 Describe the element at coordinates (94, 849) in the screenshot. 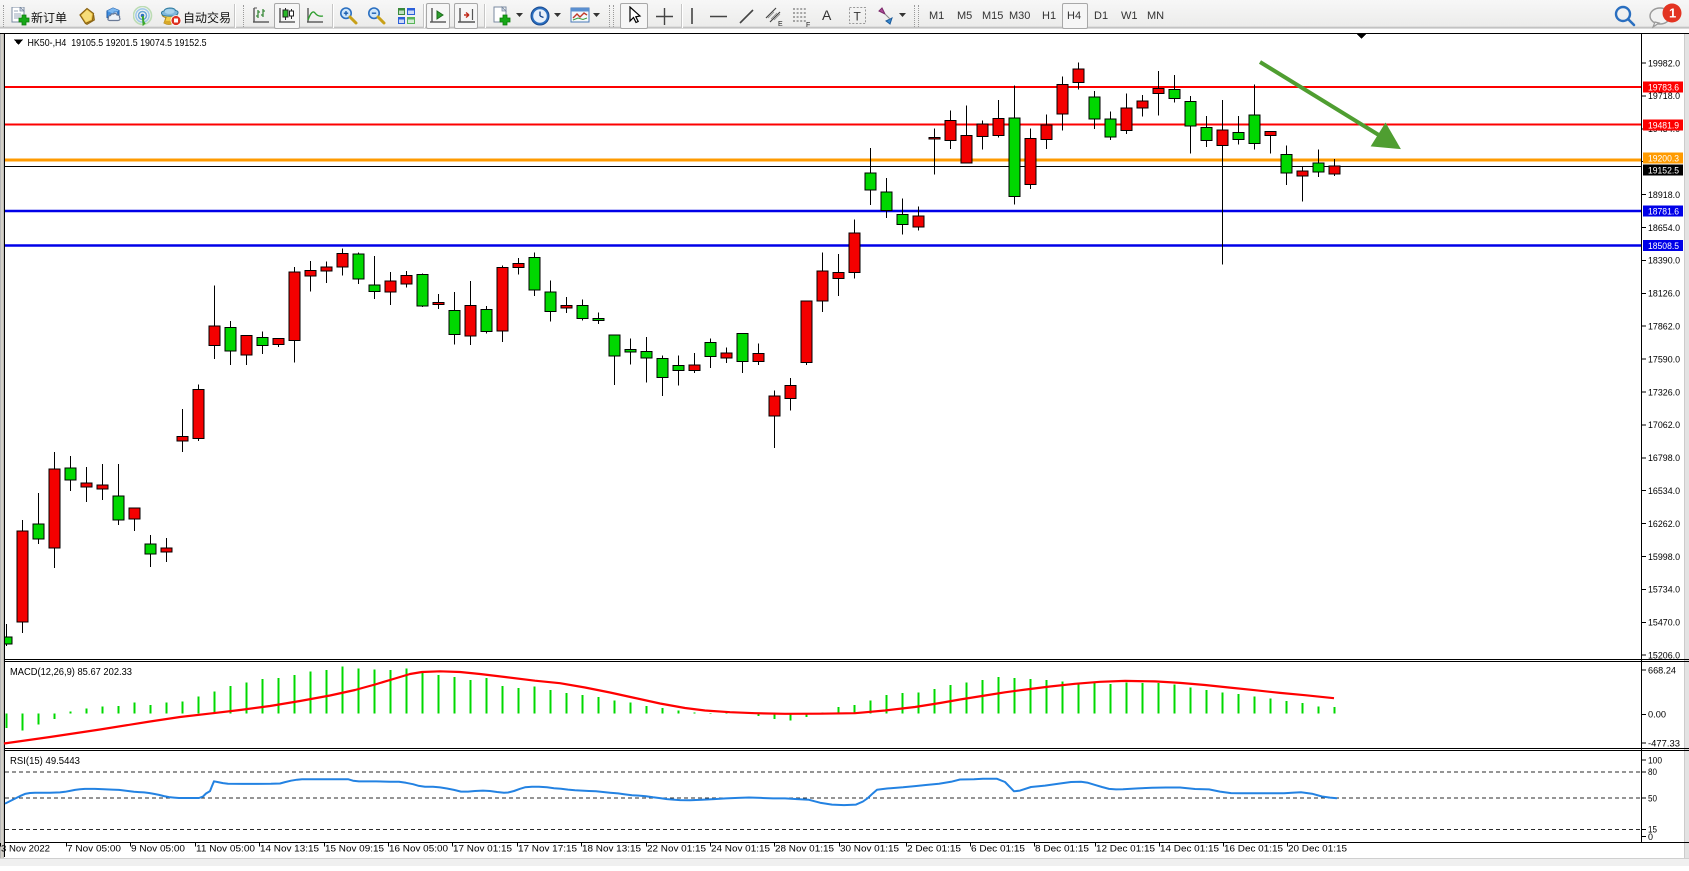

I see `svg-text: 7 Nov 05:00` at that location.